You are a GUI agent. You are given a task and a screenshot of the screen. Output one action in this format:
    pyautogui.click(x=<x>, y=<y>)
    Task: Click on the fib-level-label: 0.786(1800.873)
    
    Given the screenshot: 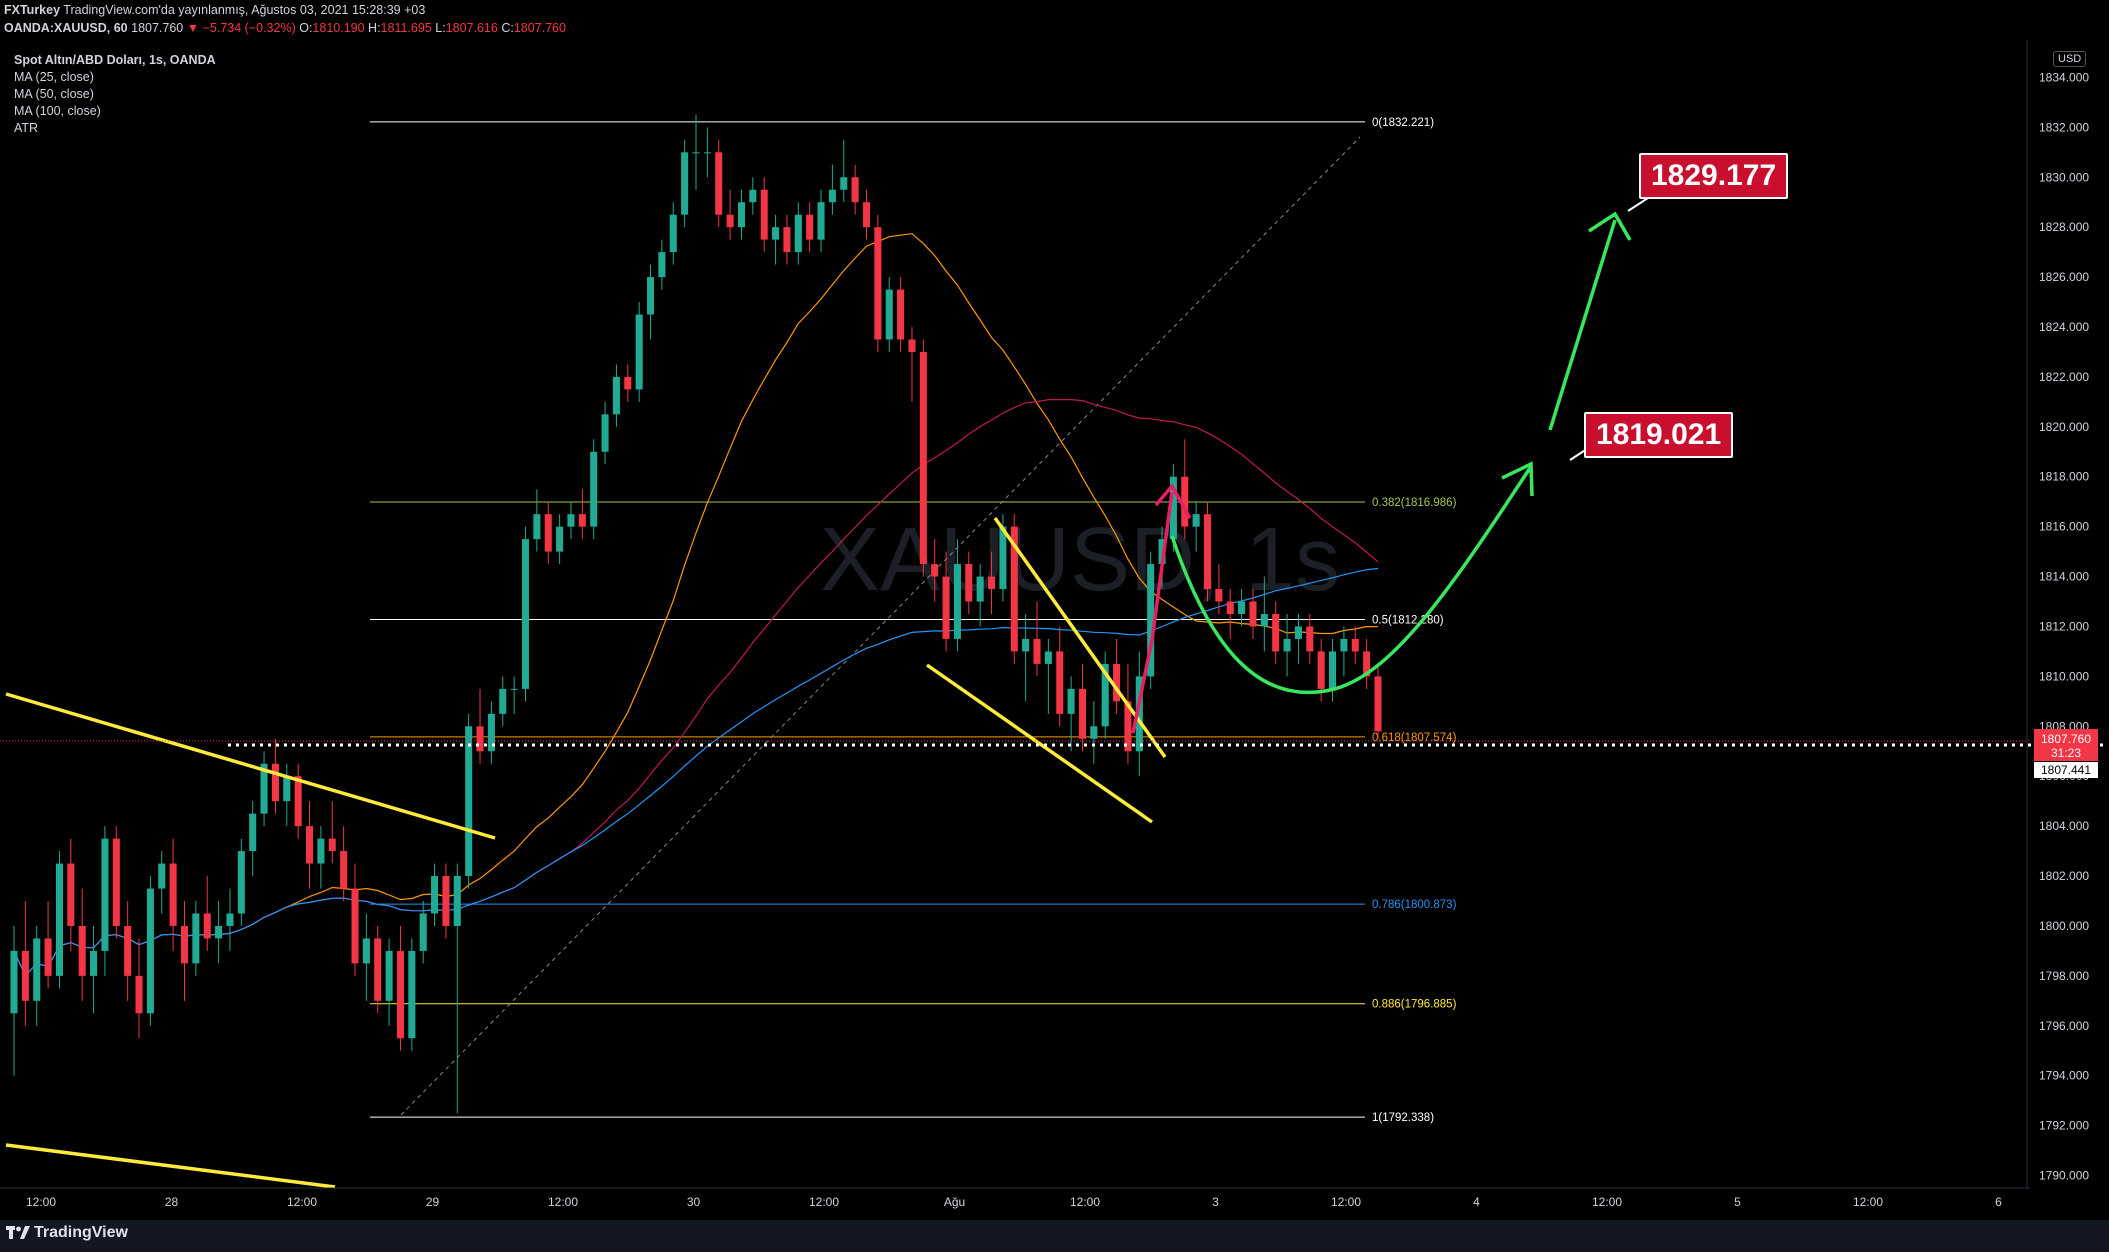 What is the action you would take?
    pyautogui.click(x=1414, y=905)
    